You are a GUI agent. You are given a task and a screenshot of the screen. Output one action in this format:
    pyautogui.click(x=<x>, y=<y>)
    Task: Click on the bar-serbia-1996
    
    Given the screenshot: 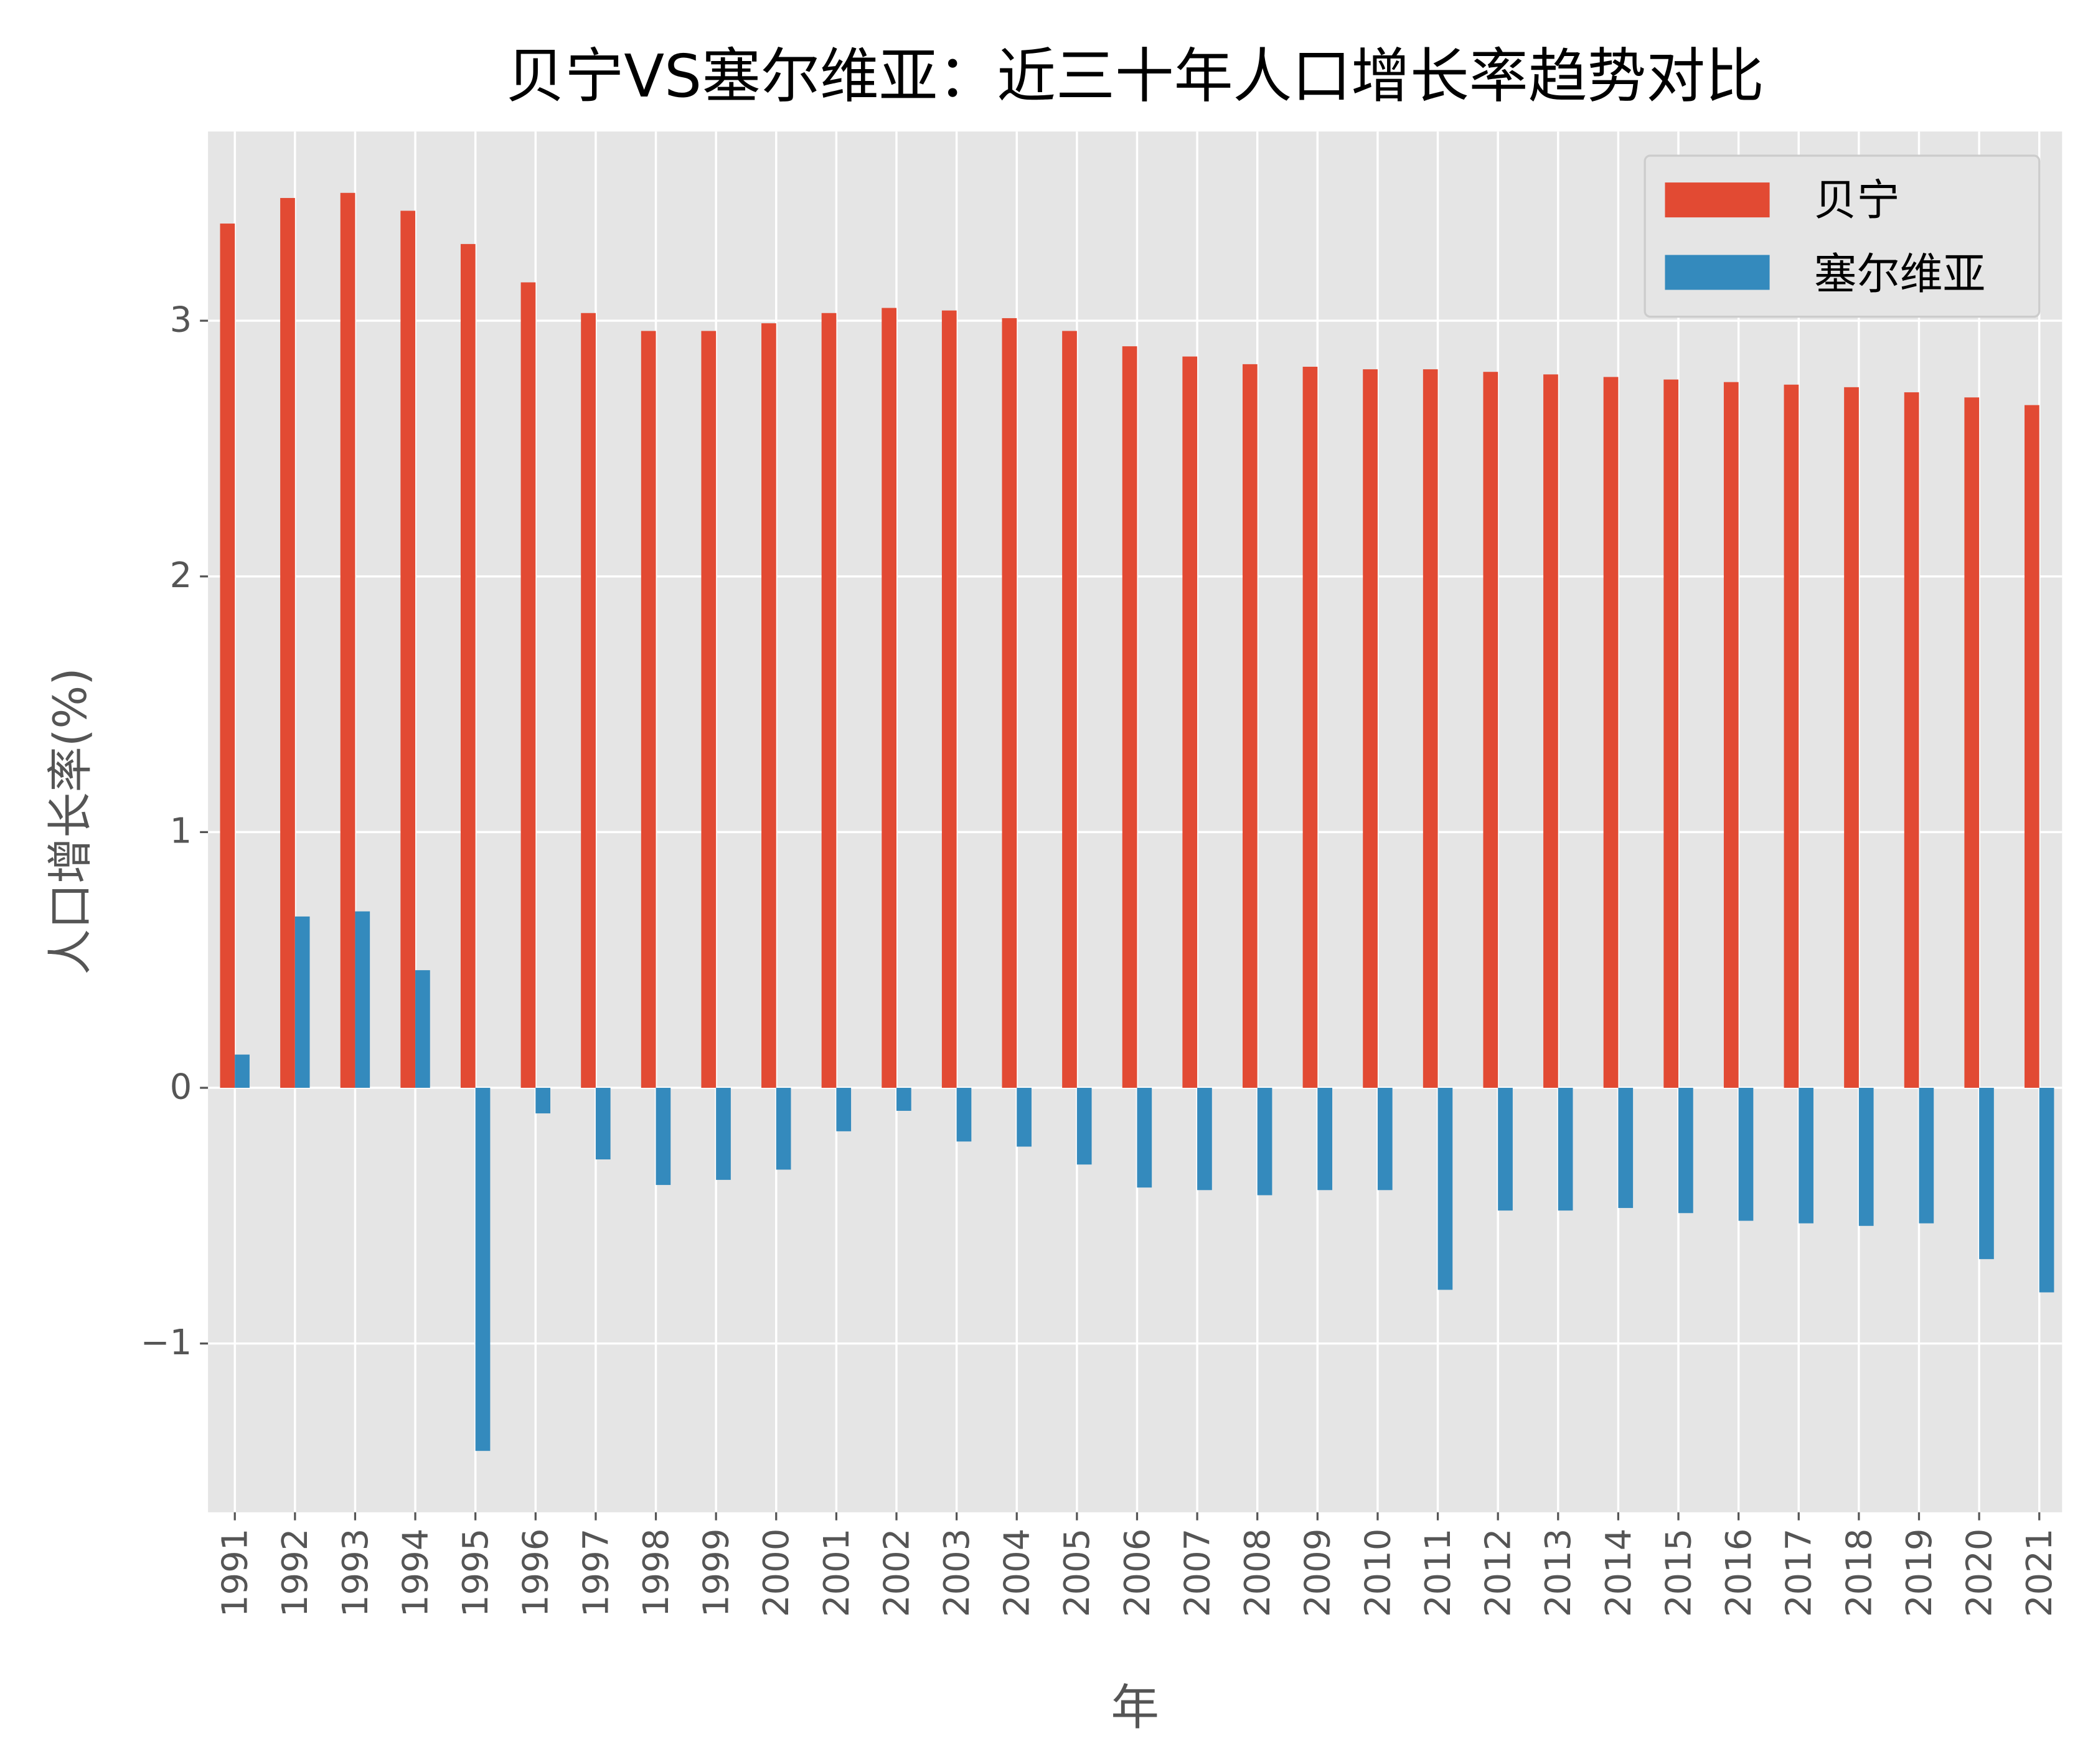 What is the action you would take?
    pyautogui.click(x=542, y=1101)
    